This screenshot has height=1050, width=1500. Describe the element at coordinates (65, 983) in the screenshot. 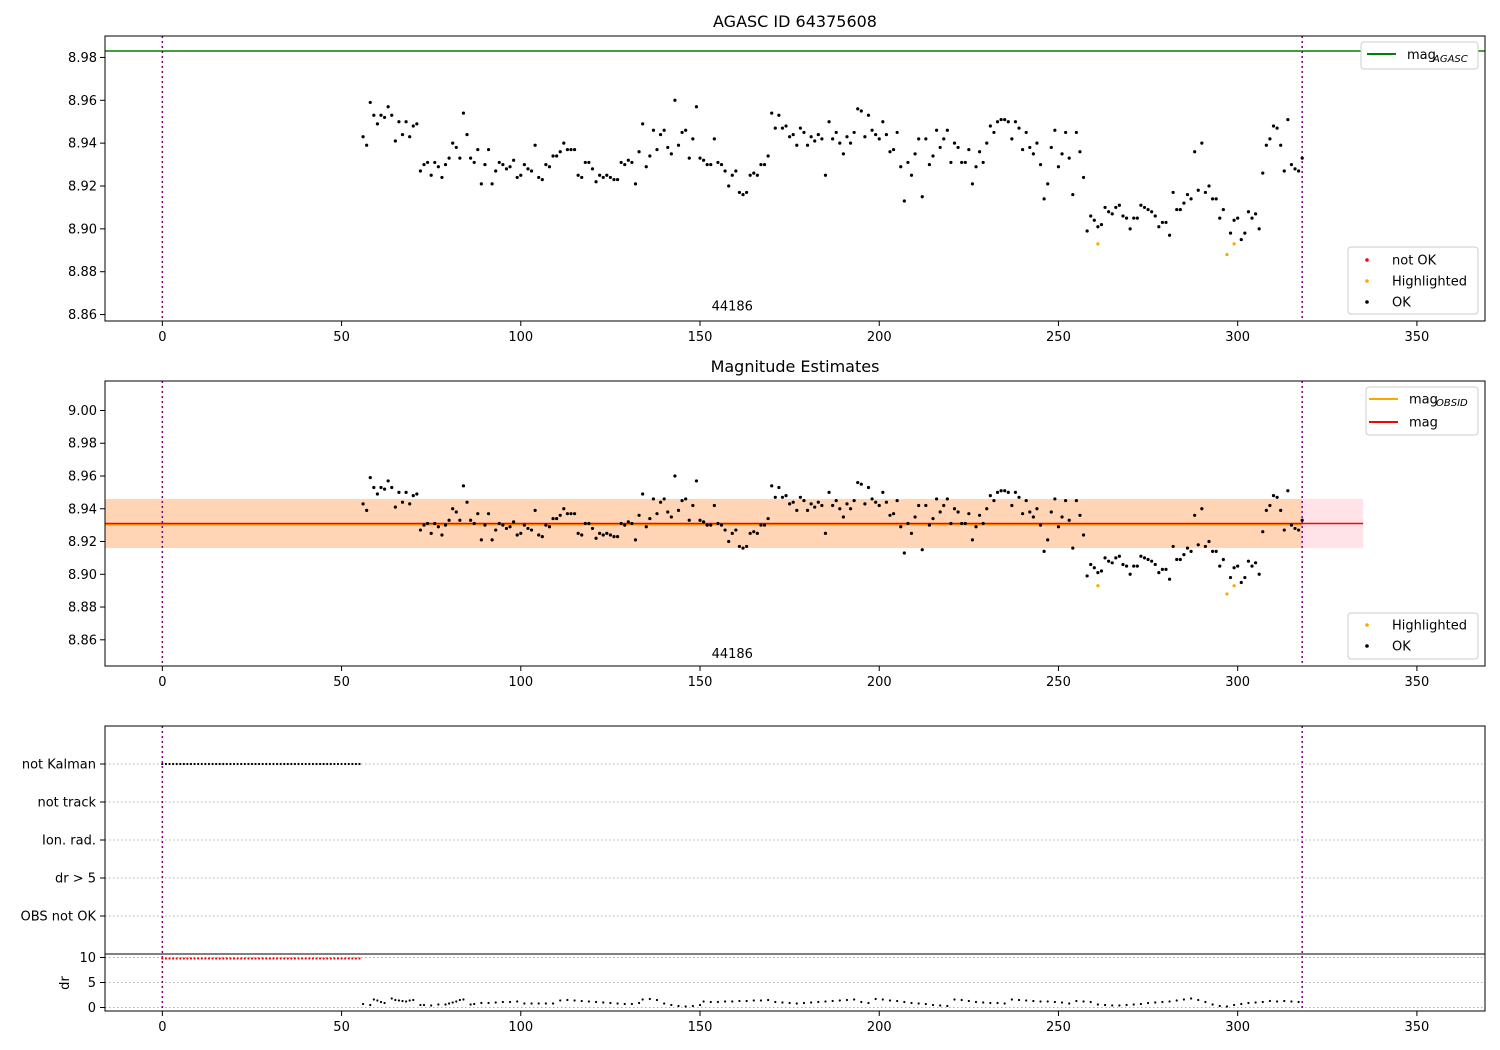

I see `dr-axis-label: dr` at that location.